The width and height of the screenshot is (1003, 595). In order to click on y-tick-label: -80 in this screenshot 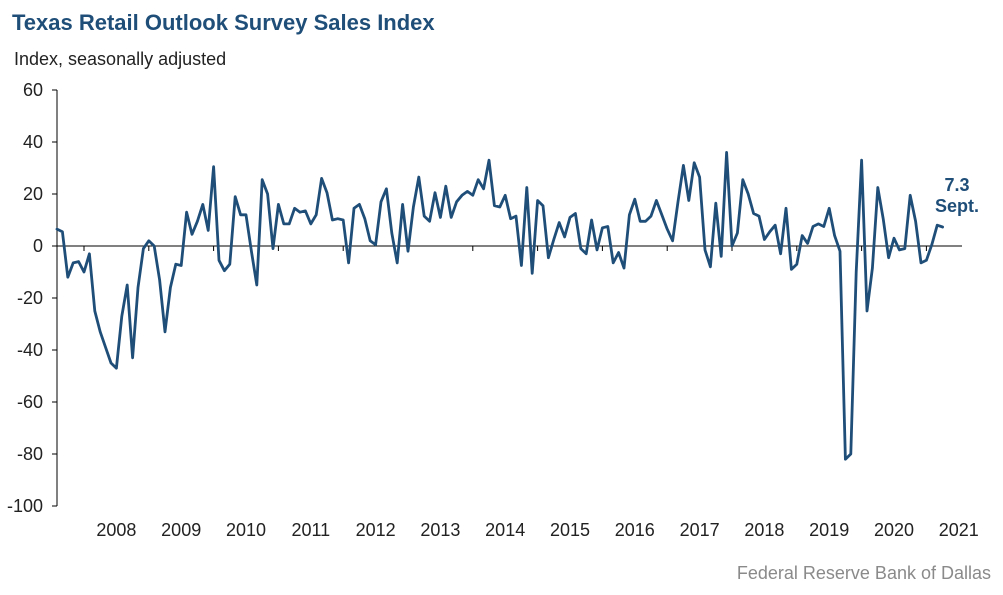, I will do `click(30, 454)`.